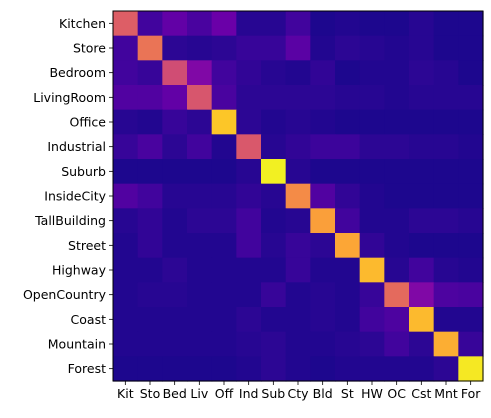 Image resolution: width=491 pixels, height=418 pixels. I want to click on x-tick-label: Sto, so click(150, 393).